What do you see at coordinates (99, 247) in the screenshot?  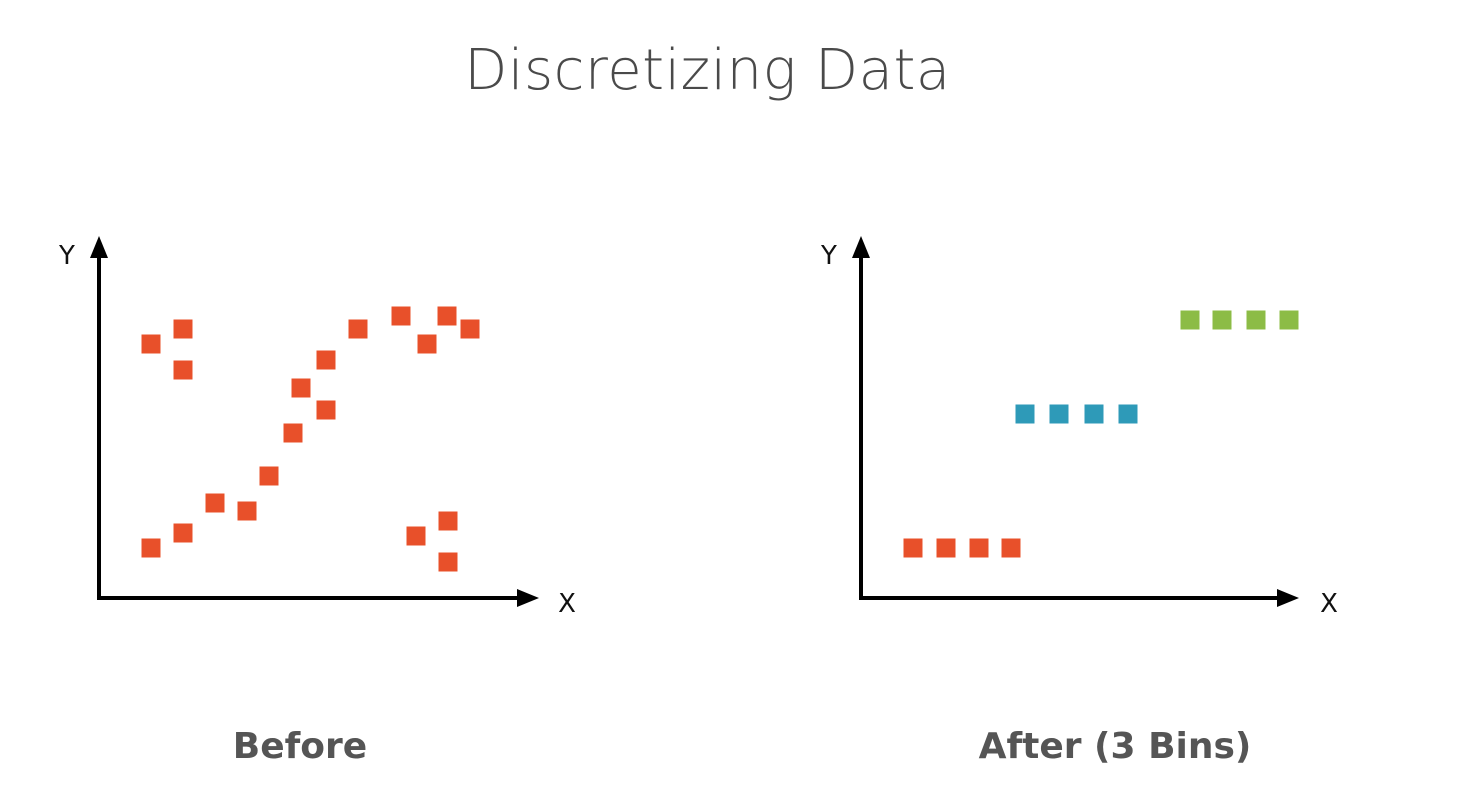 I see `before-y-axis-arrow` at bounding box center [99, 247].